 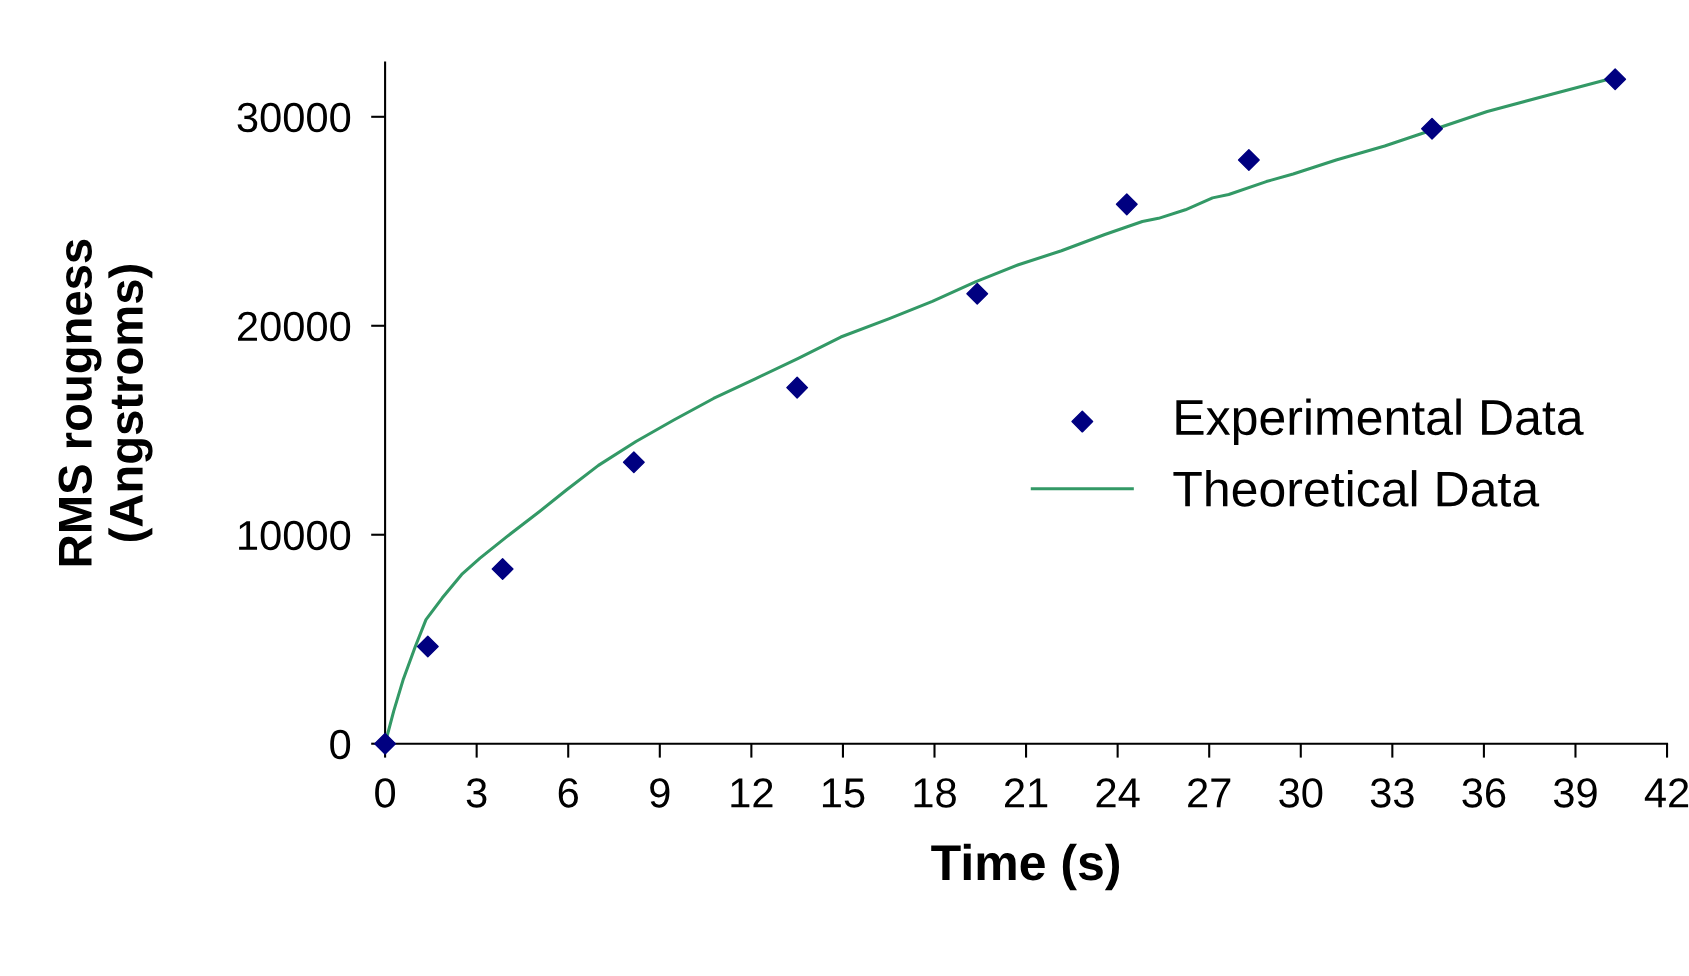 What do you see at coordinates (935, 793) in the screenshot?
I see `x-tick-label: 18` at bounding box center [935, 793].